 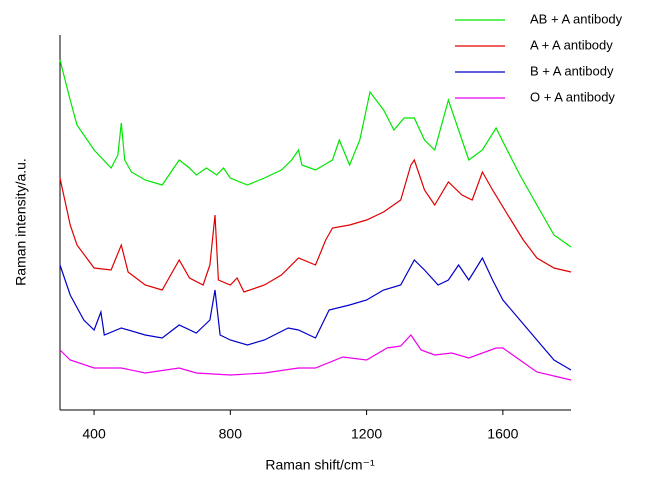 What do you see at coordinates (320, 465) in the screenshot?
I see `x-axis-label: Raman shift/cm⁻¹` at bounding box center [320, 465].